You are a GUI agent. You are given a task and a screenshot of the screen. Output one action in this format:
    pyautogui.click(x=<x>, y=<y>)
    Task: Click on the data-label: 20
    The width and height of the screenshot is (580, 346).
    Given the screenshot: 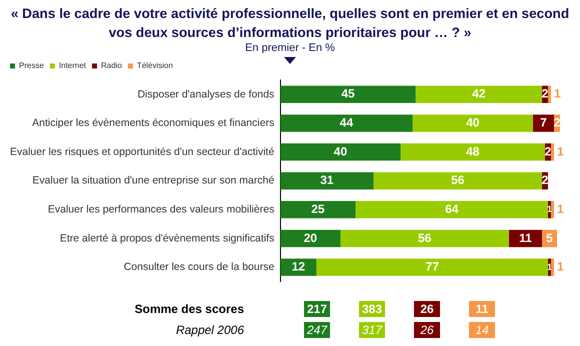 What is the action you would take?
    pyautogui.click(x=311, y=237)
    